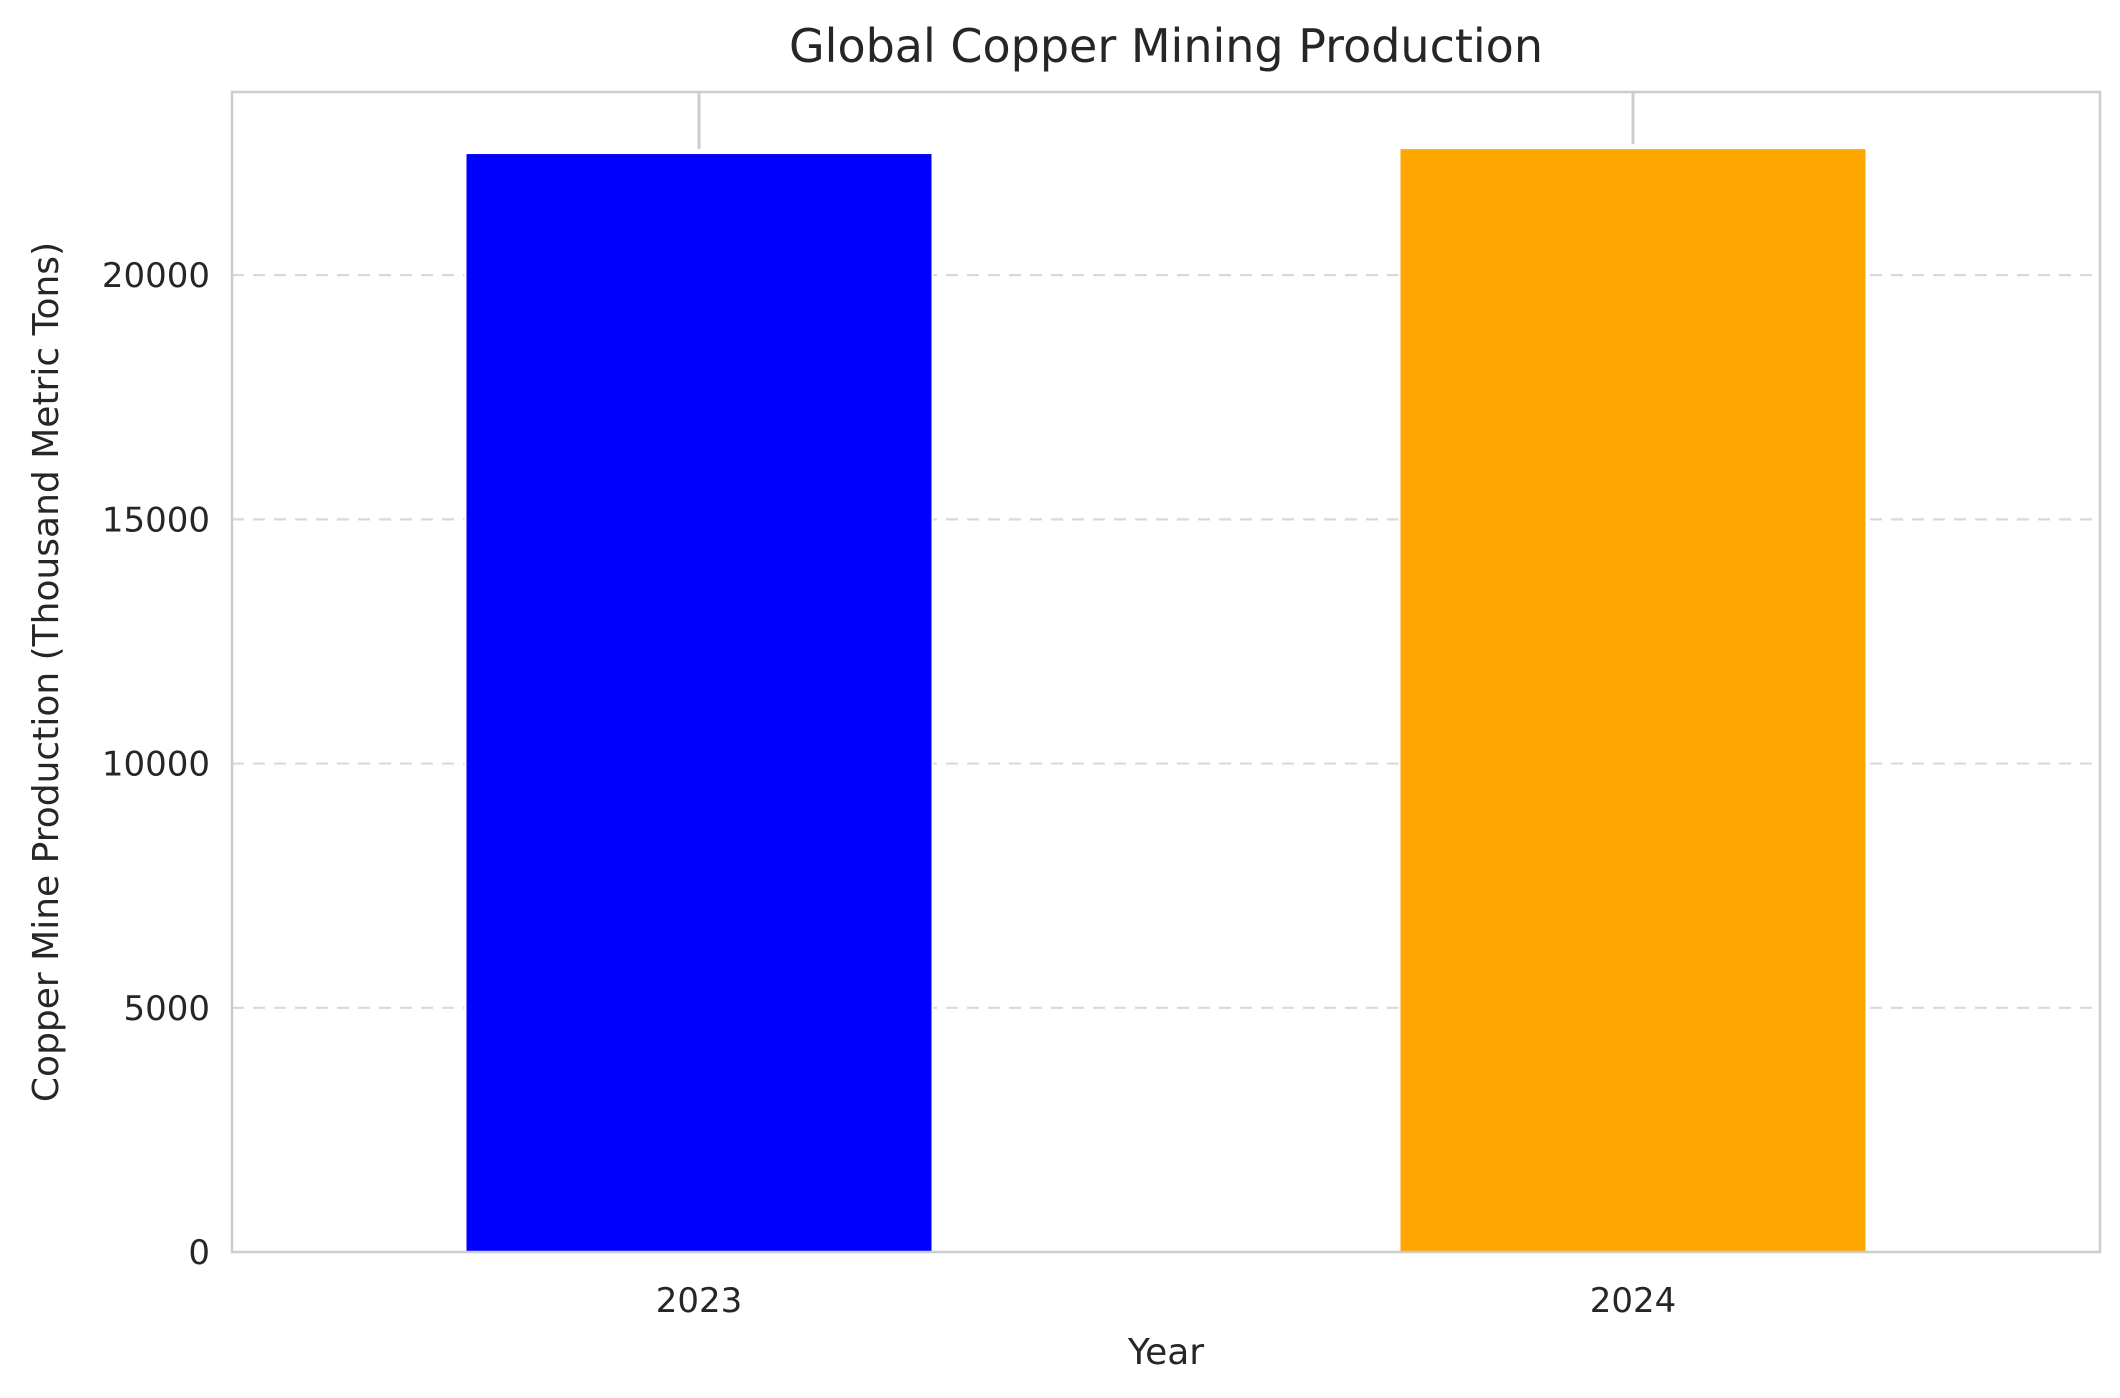 The width and height of the screenshot is (2120, 1398). Describe the element at coordinates (699, 1301) in the screenshot. I see `x-tick-2023: 2023` at that location.